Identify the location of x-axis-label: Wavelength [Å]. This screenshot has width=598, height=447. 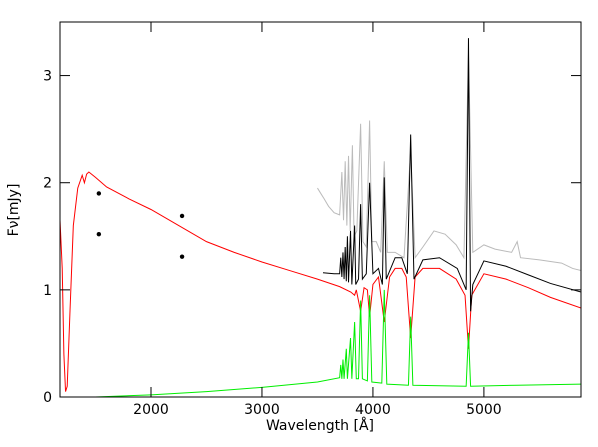
(320, 425).